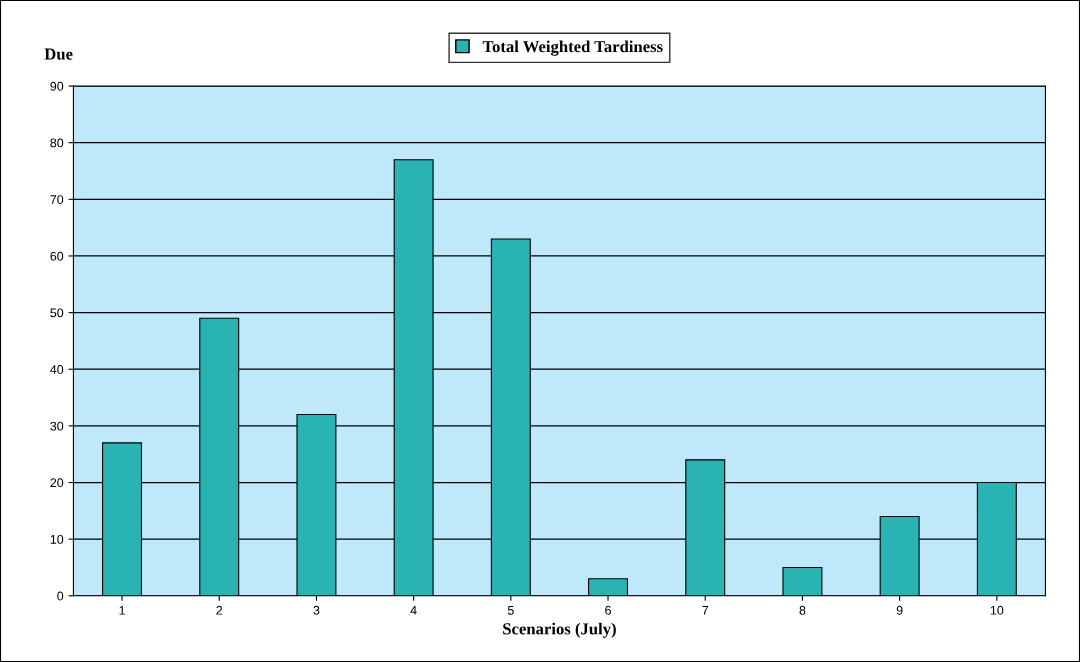 The height and width of the screenshot is (662, 1080). I want to click on x-tick-label: 3, so click(316, 610).